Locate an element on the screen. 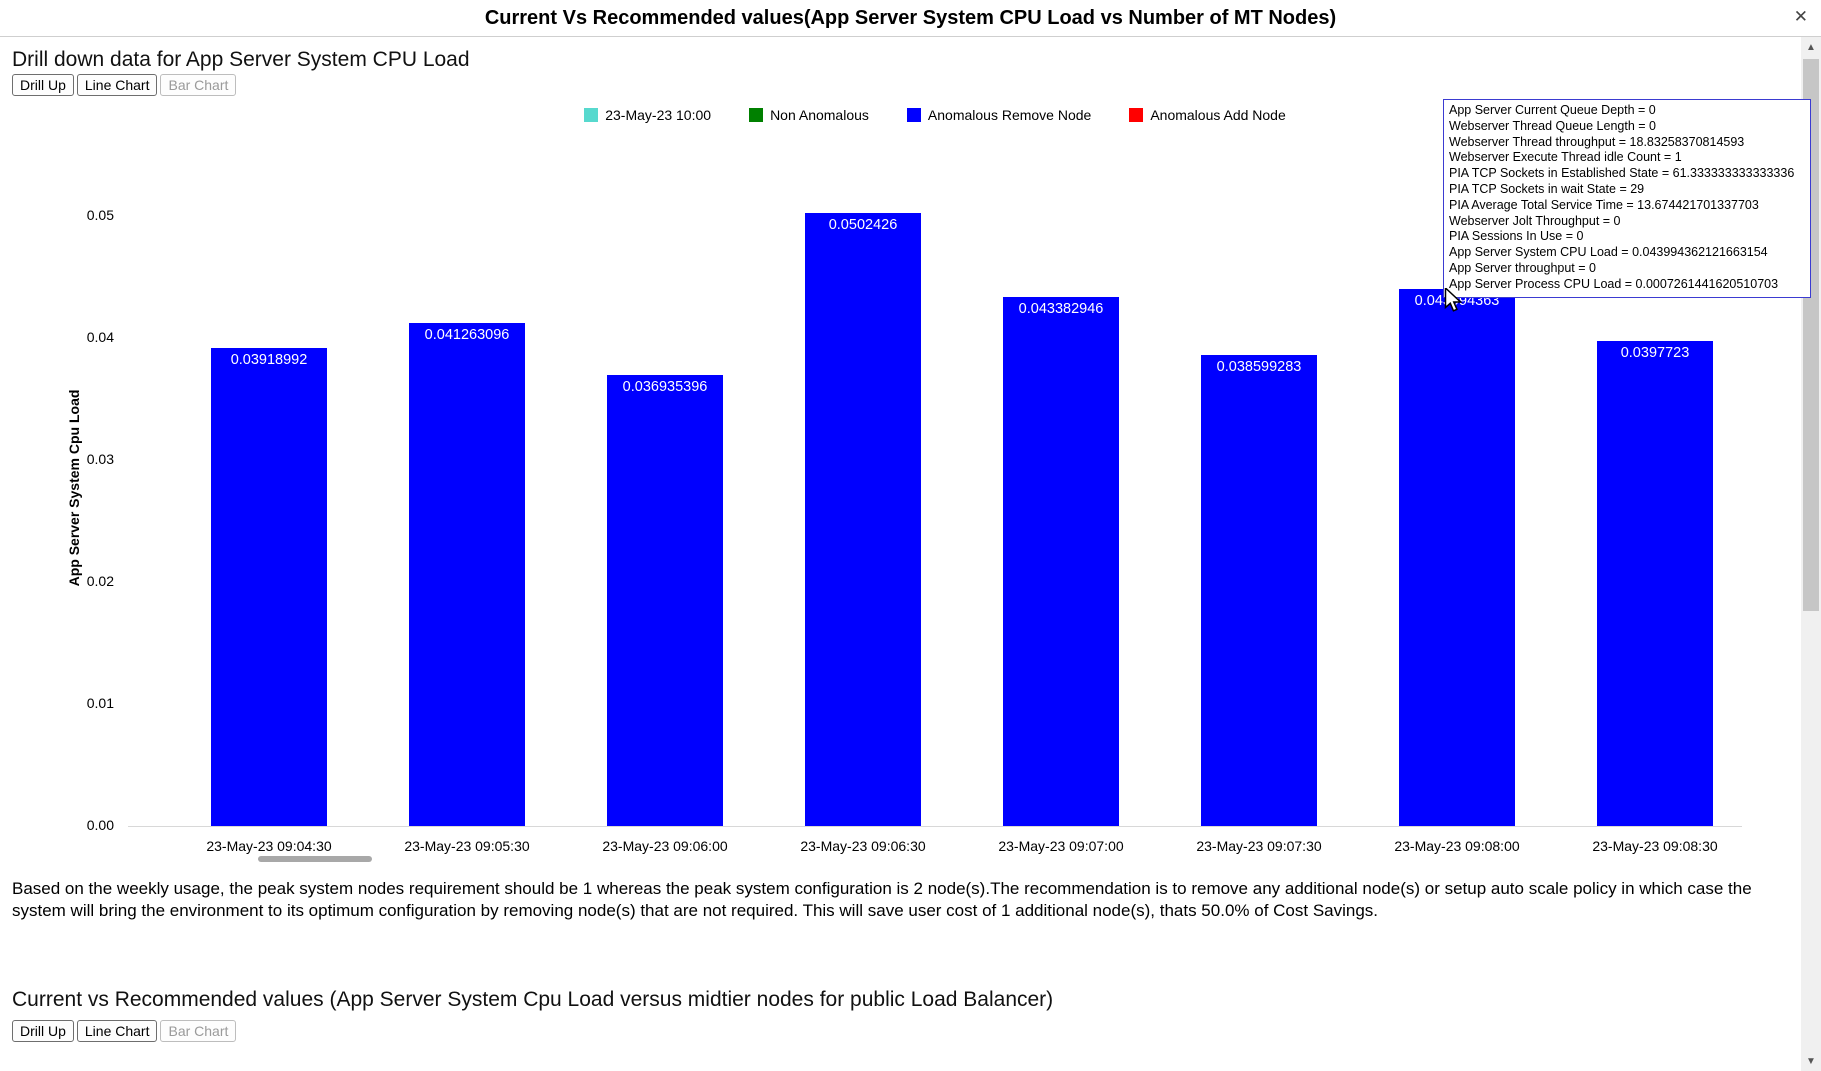 This screenshot has height=1071, width=1821. x-tick-label: 23-May-23 09:05:30 is located at coordinates (467, 846).